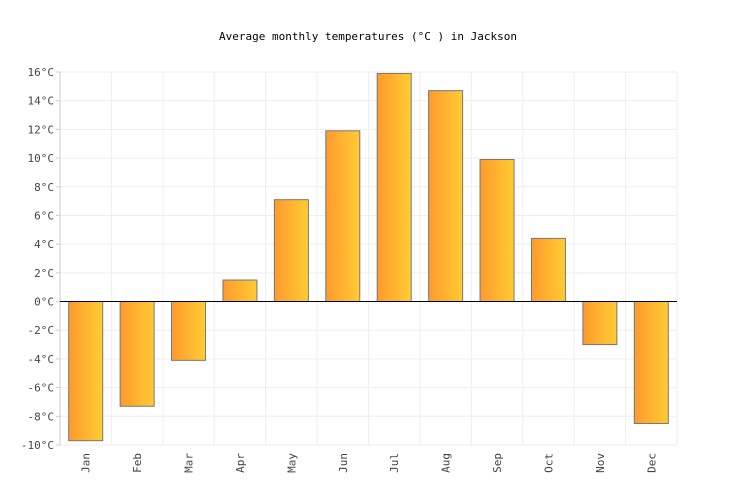 This screenshot has height=500, width=736. I want to click on x-tick-label: Oct, so click(548, 463).